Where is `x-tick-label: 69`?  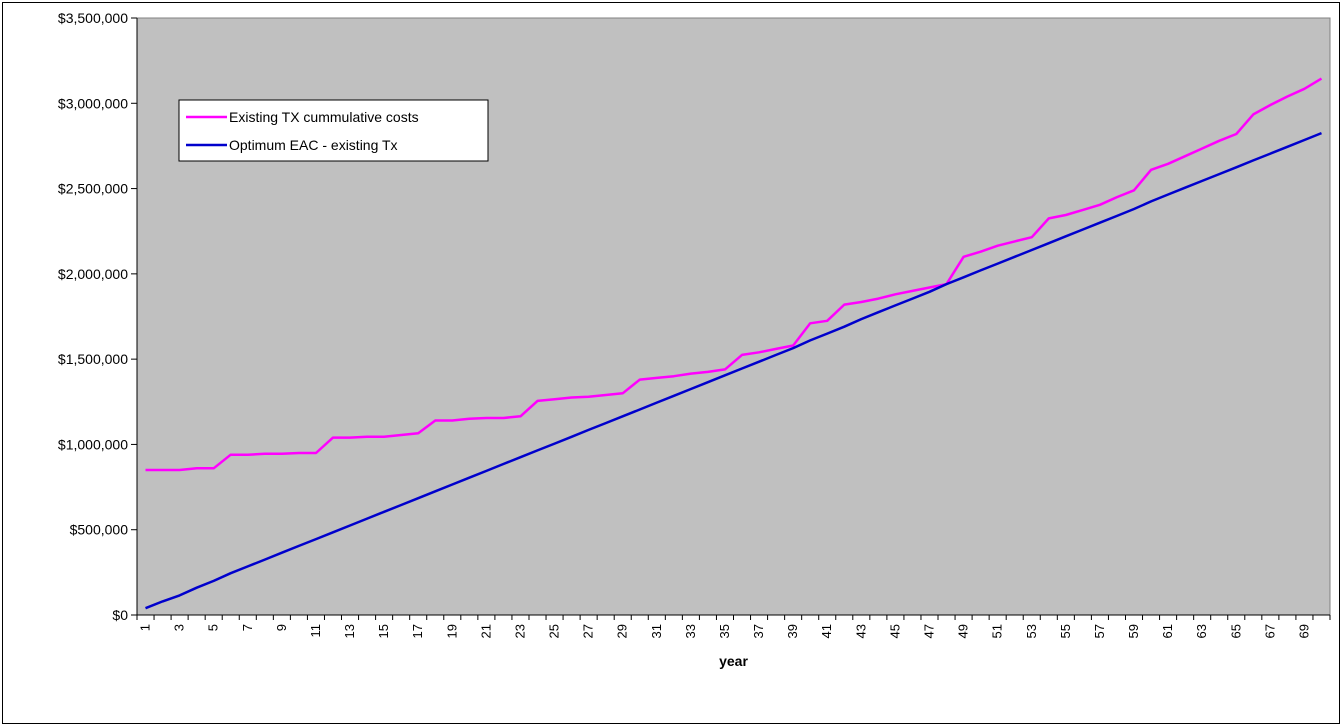
x-tick-label: 69 is located at coordinates (1303, 631).